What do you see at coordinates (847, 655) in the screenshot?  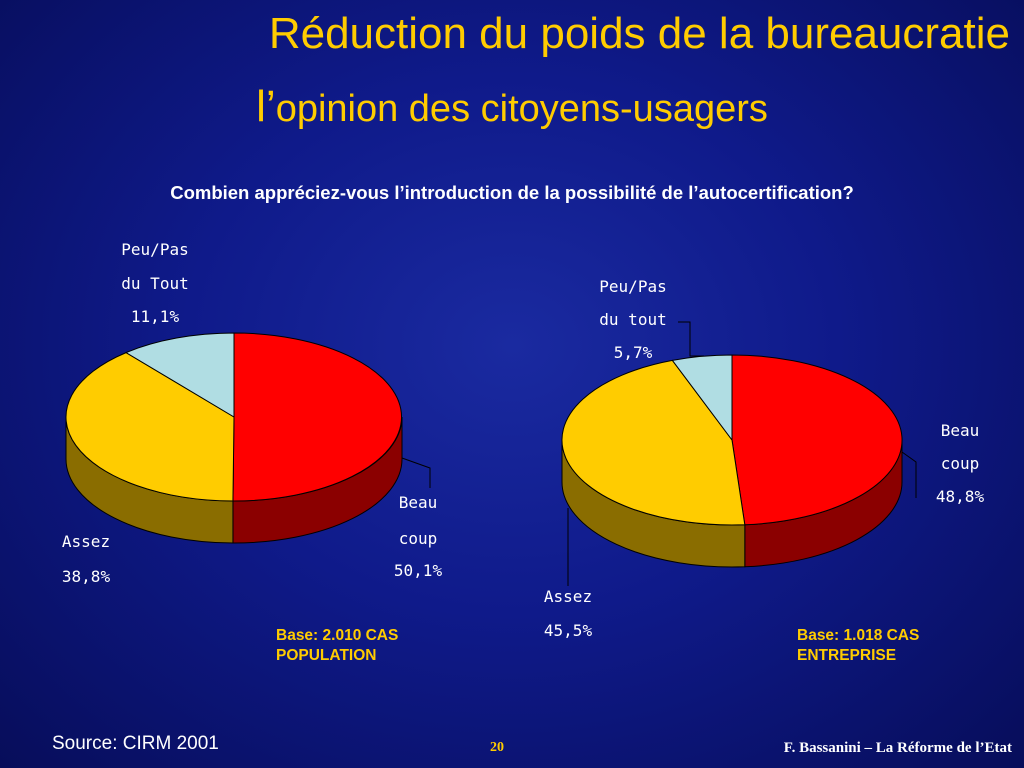 I see `base-note-entreprise-line2: ENTREPRISE` at bounding box center [847, 655].